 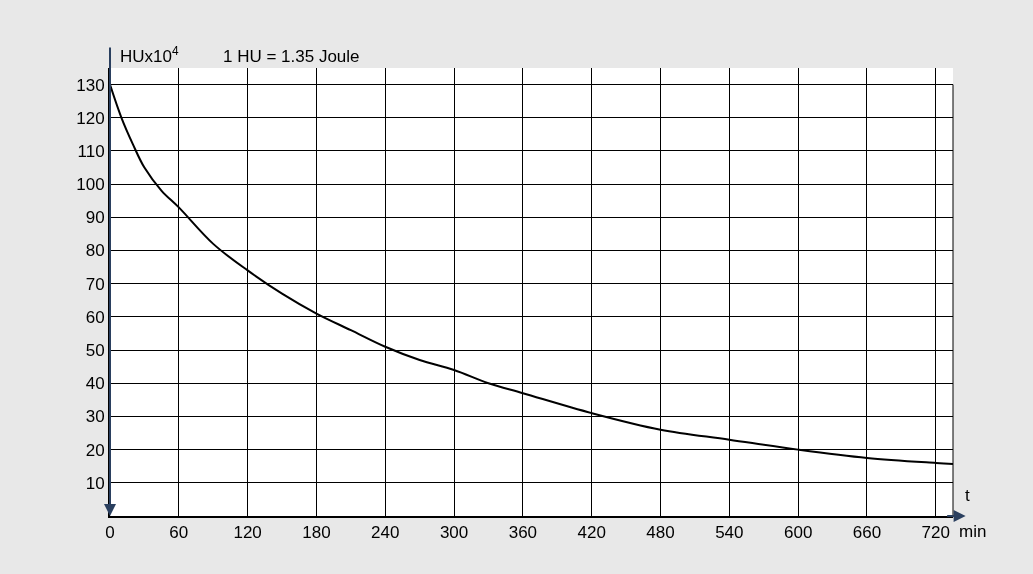 What do you see at coordinates (90, 118) in the screenshot?
I see `y-tick-label: 120` at bounding box center [90, 118].